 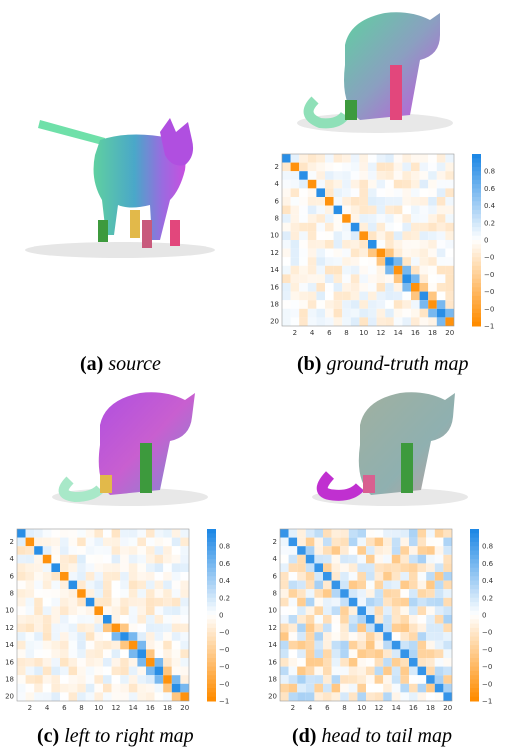 What do you see at coordinates (274, 322) in the screenshot?
I see `row-tick-label: 20` at bounding box center [274, 322].